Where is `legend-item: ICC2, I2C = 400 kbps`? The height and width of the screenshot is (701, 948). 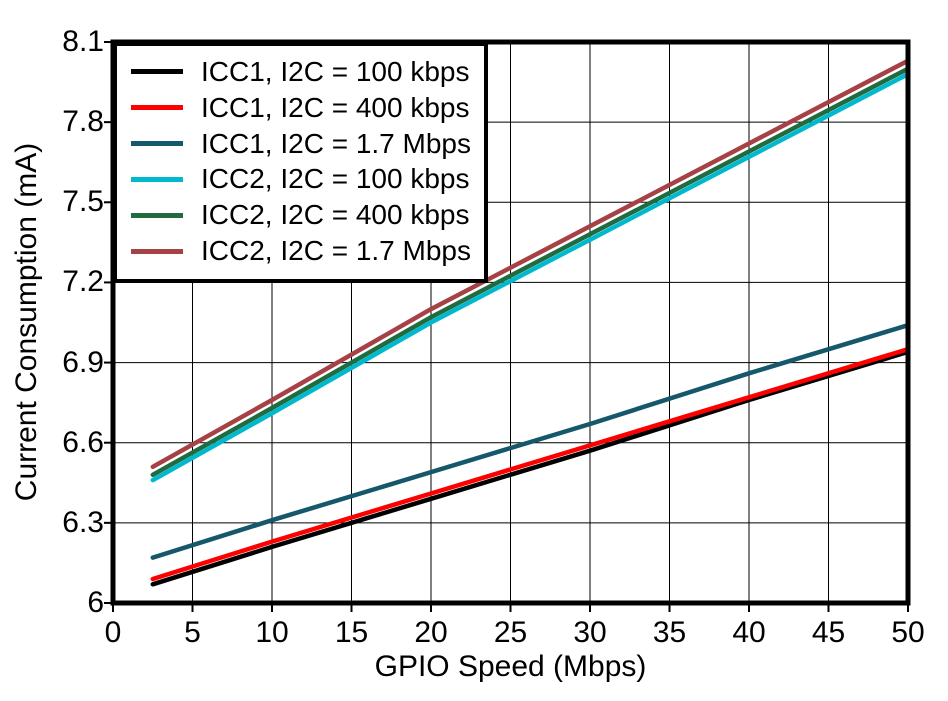
legend-item: ICC2, I2C = 400 kbps is located at coordinates (305, 215).